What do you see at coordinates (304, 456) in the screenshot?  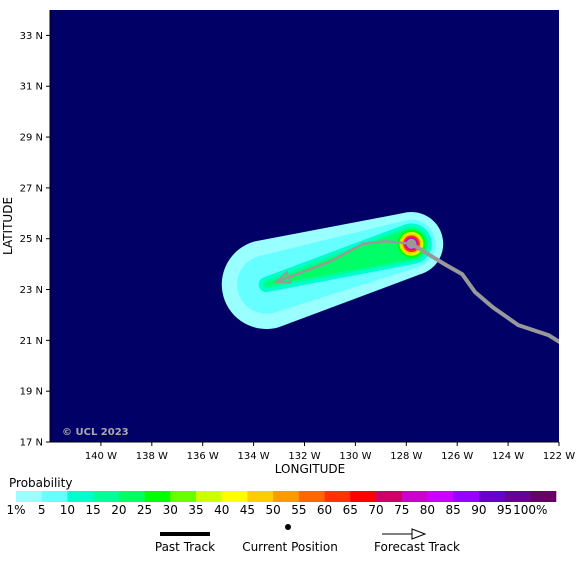 I see `x-tick-label: 132 W` at bounding box center [304, 456].